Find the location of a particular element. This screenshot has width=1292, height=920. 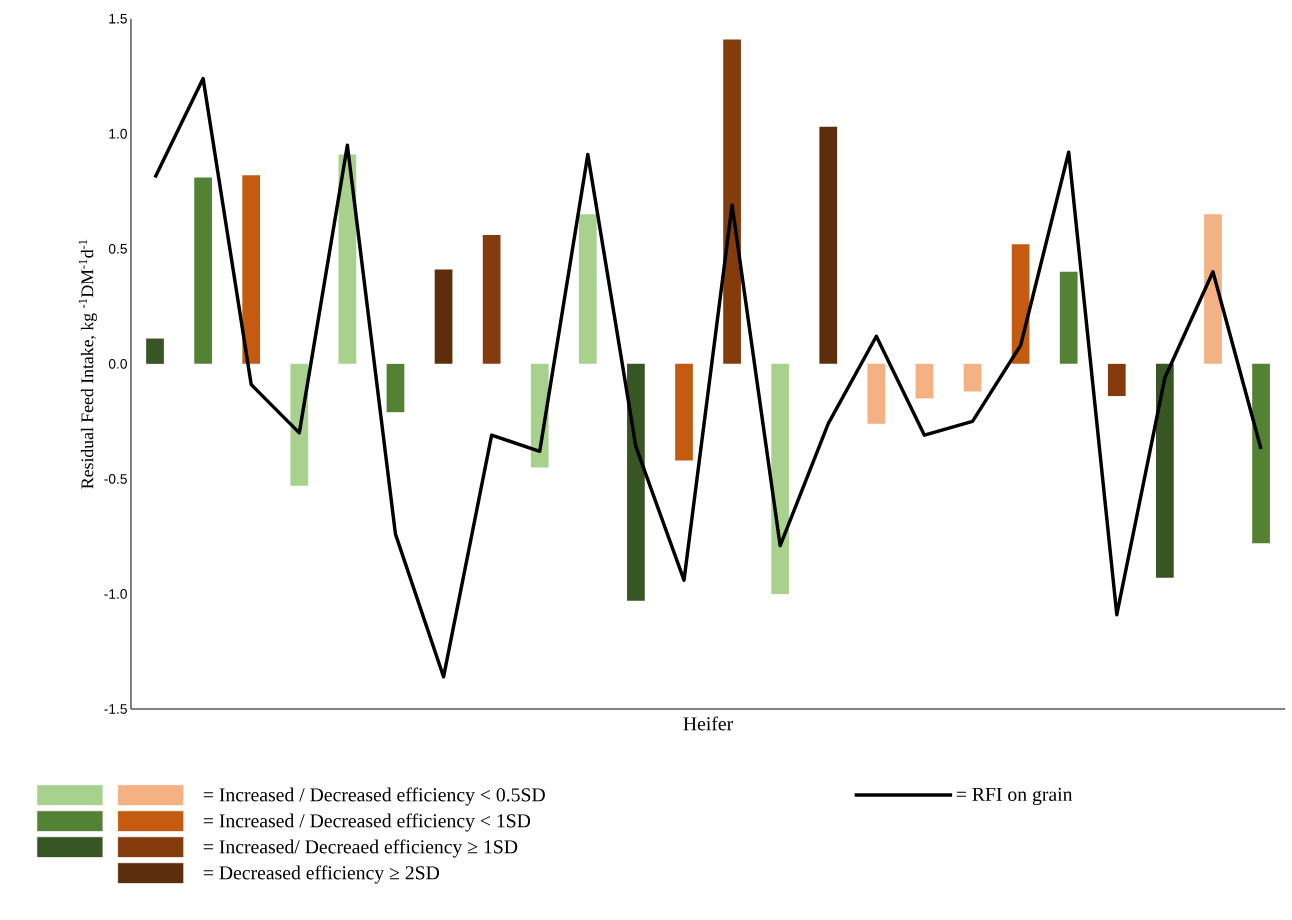

y-tick-label: -1.0 is located at coordinates (115, 594).